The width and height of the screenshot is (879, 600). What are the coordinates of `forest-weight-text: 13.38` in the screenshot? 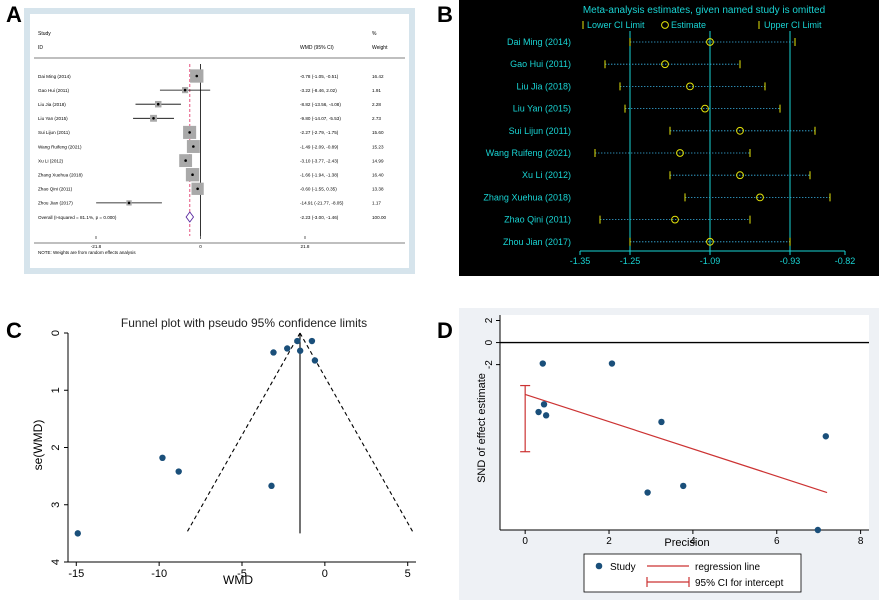 It's located at (378, 189).